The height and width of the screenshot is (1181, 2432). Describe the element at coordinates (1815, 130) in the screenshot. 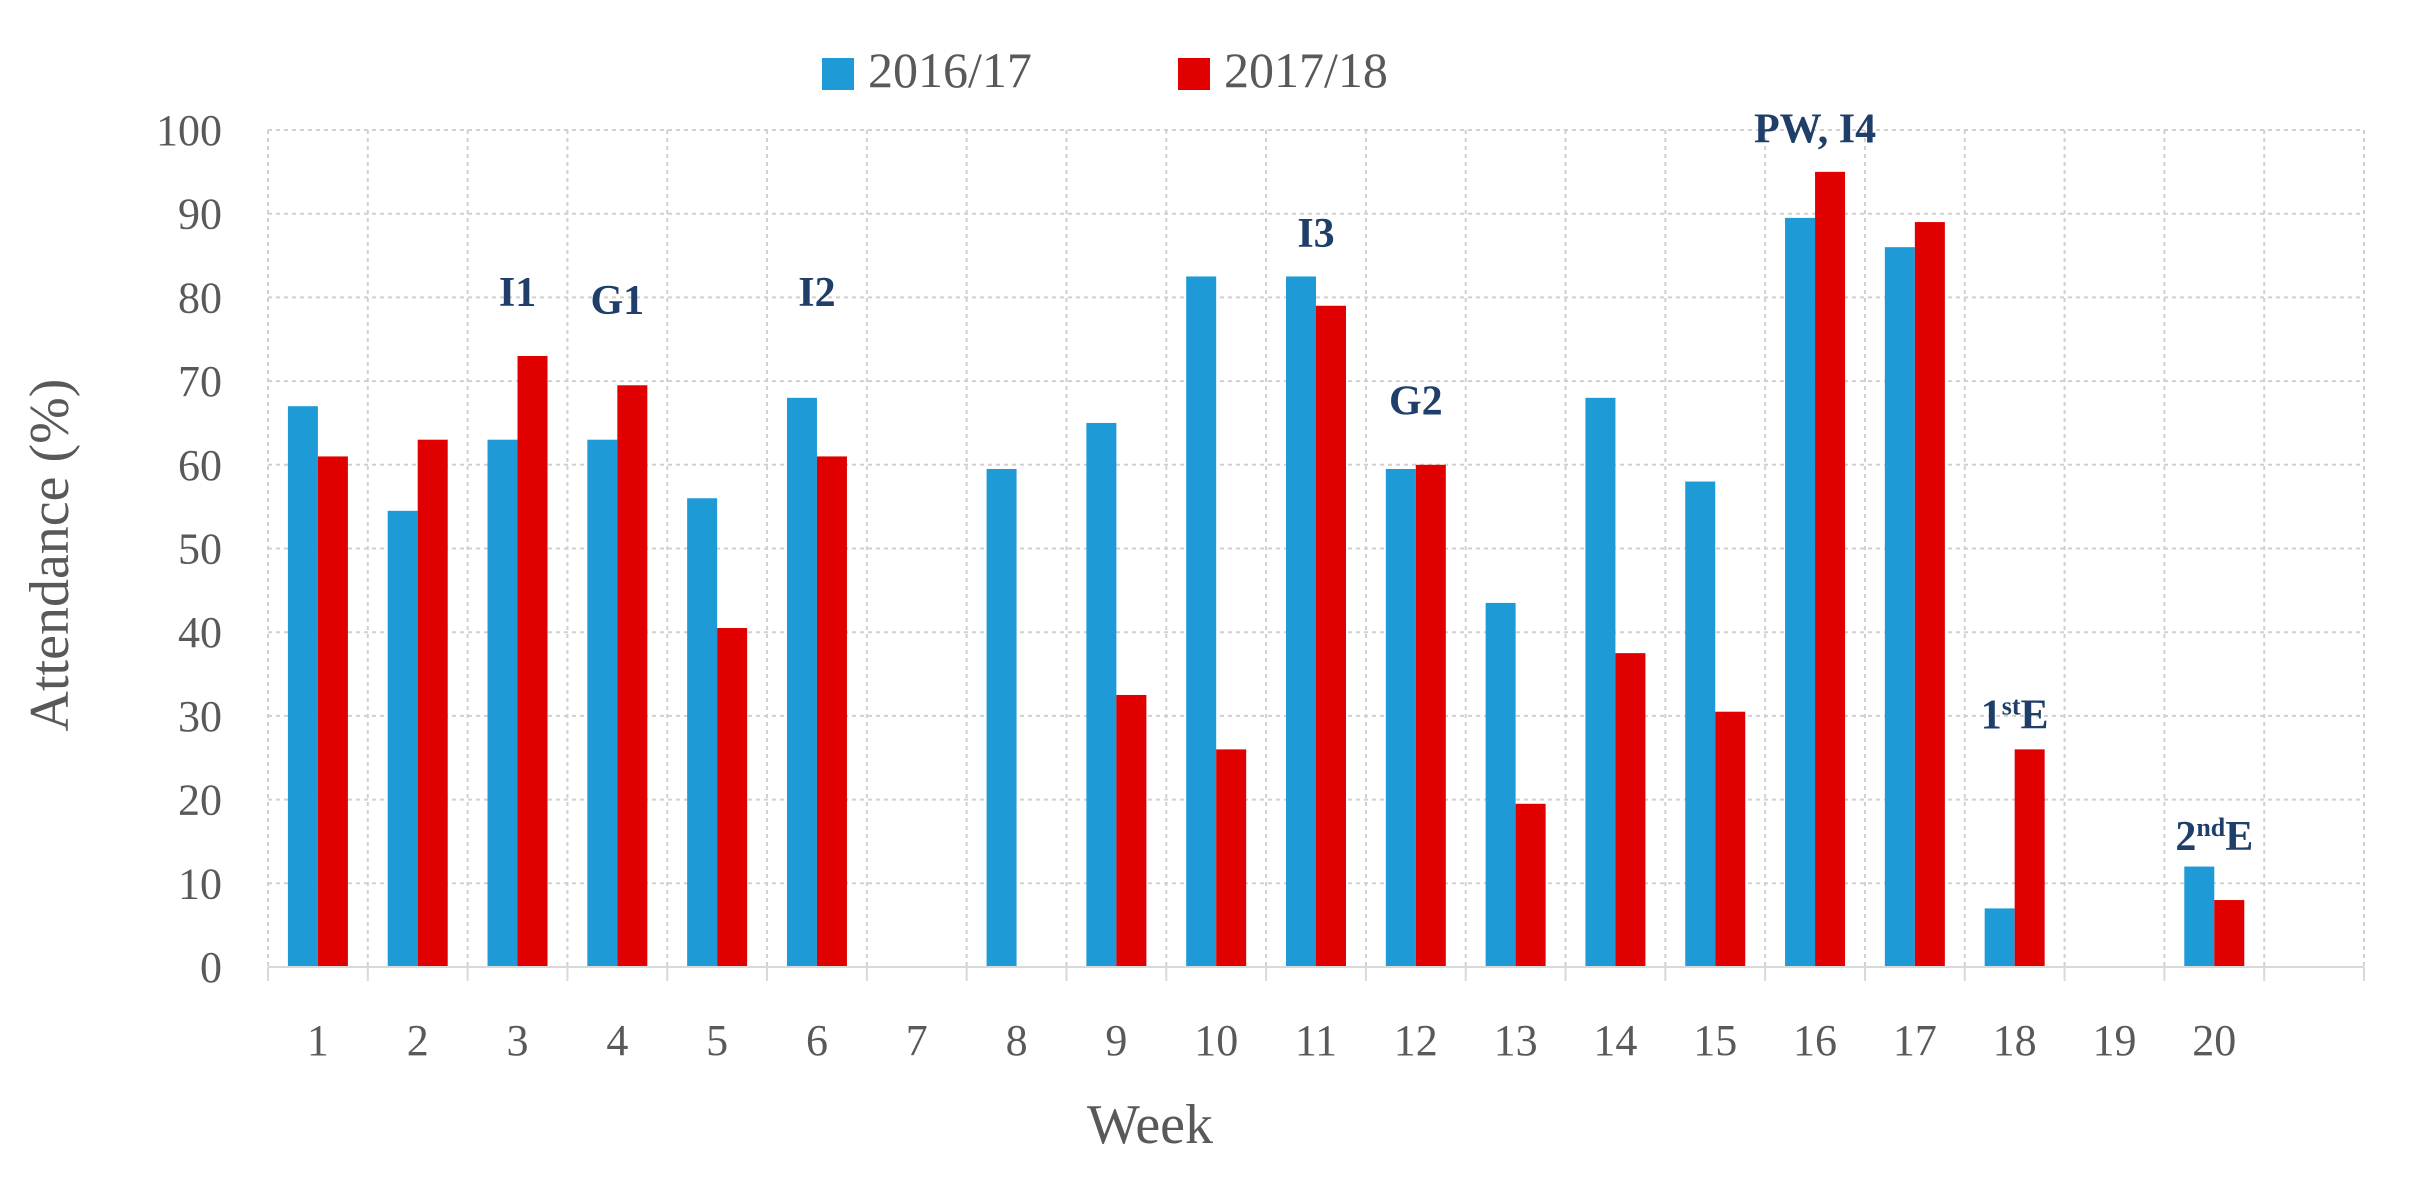

I see `annotation-PWI4: PW, I4` at that location.